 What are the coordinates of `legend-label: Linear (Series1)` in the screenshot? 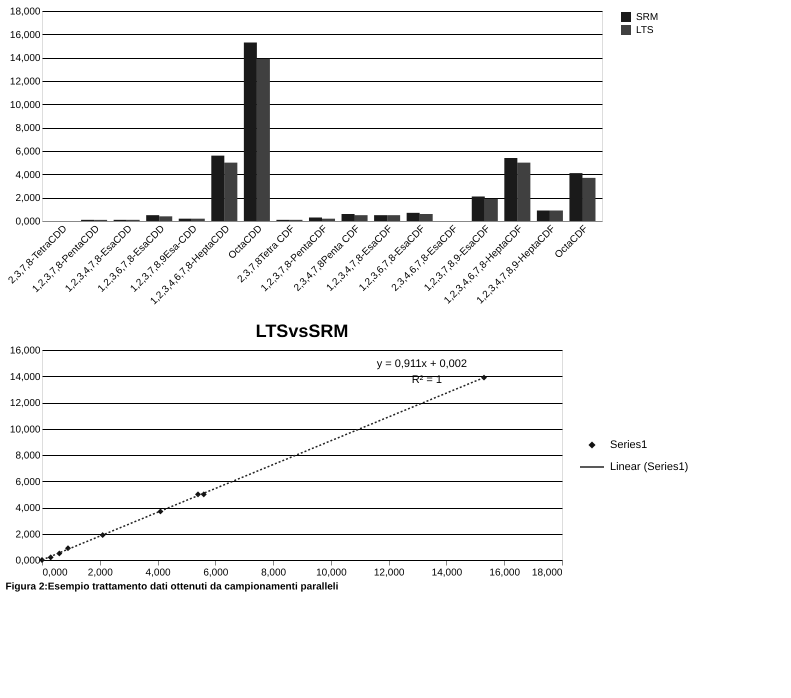 It's located at (649, 467).